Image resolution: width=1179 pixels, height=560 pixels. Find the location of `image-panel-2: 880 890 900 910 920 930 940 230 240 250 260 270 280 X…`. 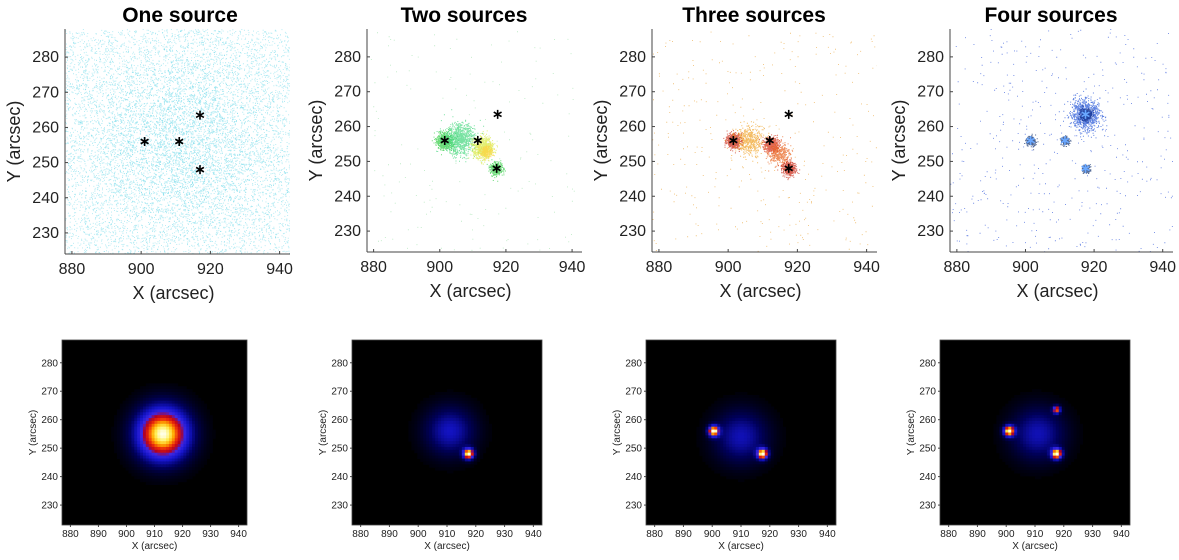

image-panel-2: 880 890 900 910 920 930 940 230 240 250 260 270 280 X… is located at coordinates (430, 445).